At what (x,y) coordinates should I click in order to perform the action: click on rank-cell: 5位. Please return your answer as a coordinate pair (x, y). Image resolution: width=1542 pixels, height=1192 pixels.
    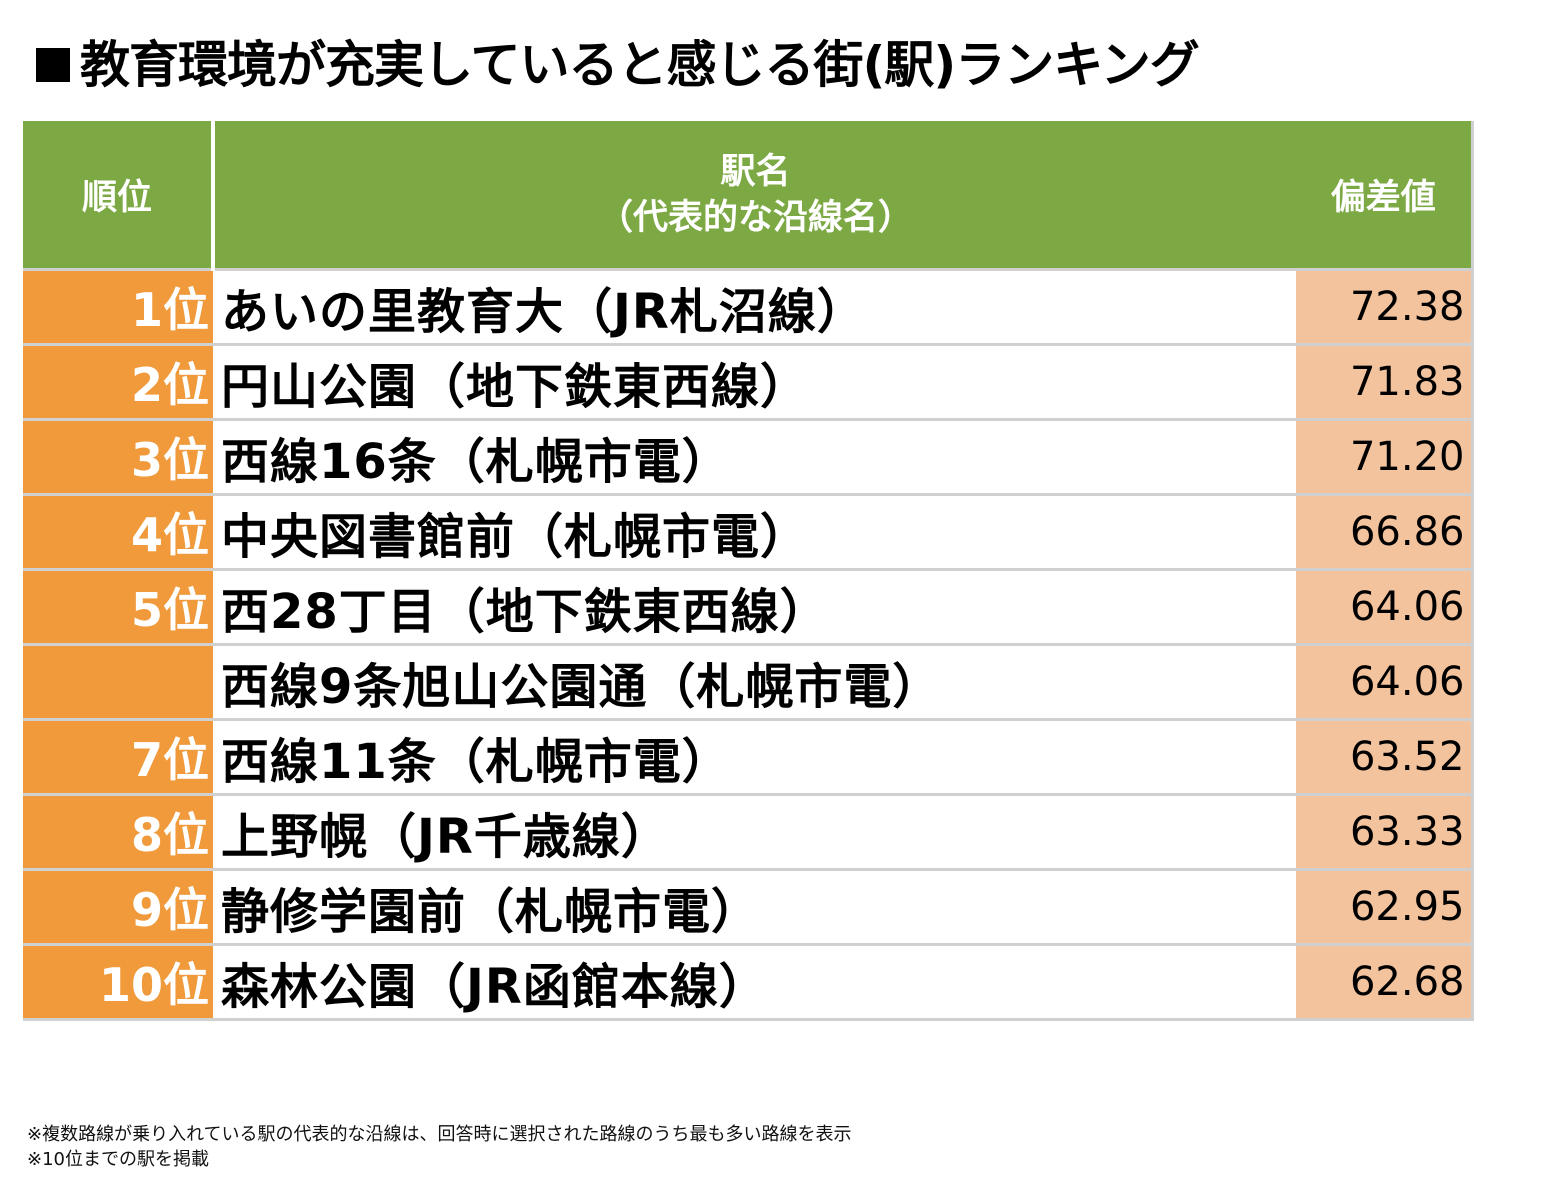
    Looking at the image, I should click on (118, 607).